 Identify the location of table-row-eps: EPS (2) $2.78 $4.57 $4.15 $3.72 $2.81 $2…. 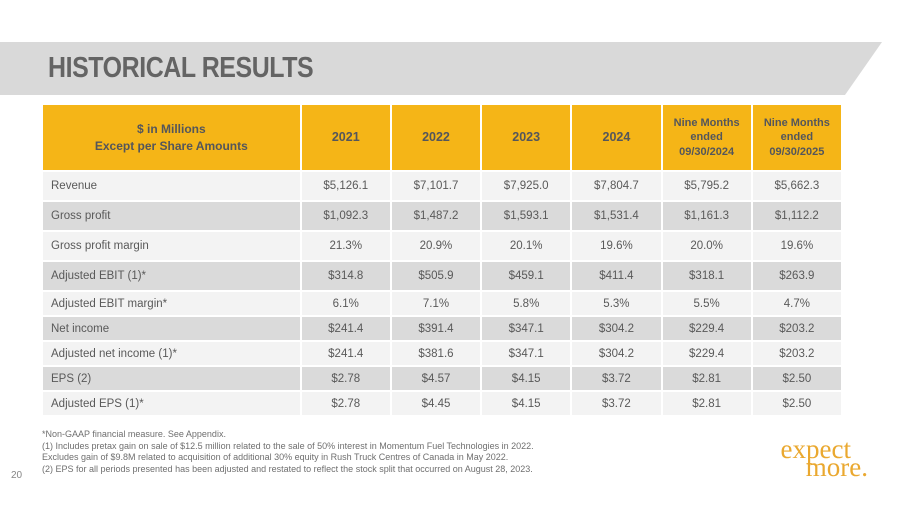
(442, 378).